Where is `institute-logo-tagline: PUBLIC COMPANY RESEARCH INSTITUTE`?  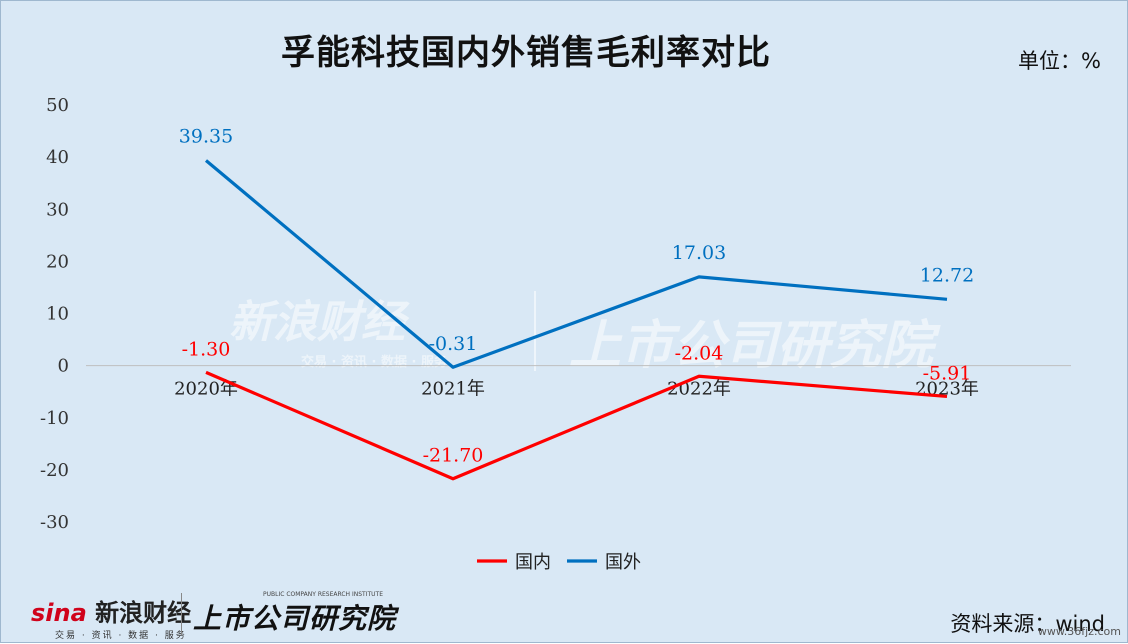 institute-logo-tagline: PUBLIC COMPANY RESEARCH INSTITUTE is located at coordinates (323, 594).